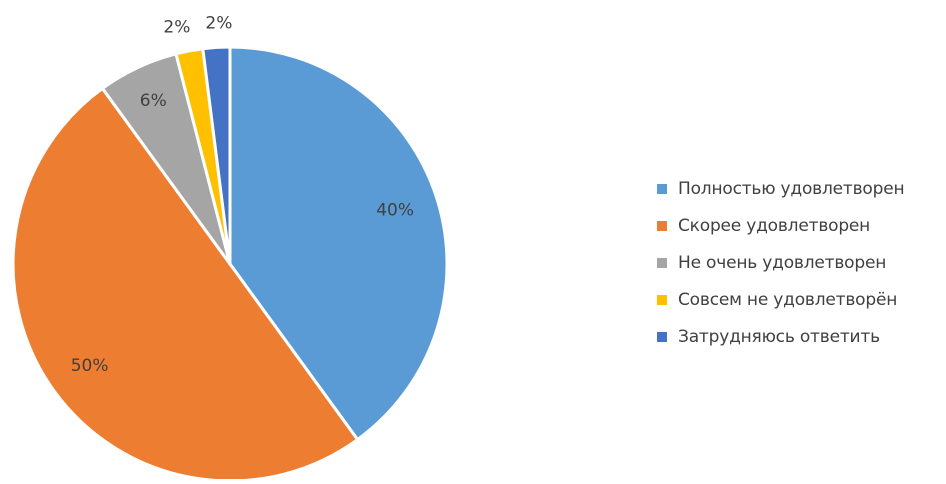 The image size is (946, 484). What do you see at coordinates (791, 188) in the screenshot?
I see `legend-label-fully-satisfied: Полностью удовлетворен` at bounding box center [791, 188].